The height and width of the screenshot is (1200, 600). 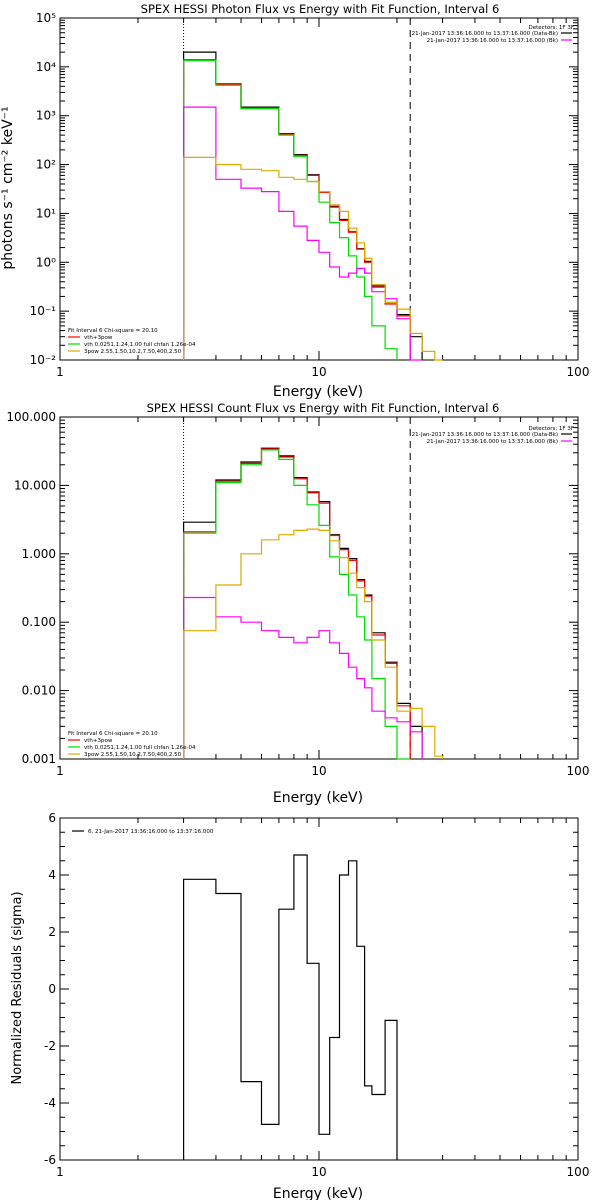 I want to click on y-tick-label: 4, so click(x=52, y=875).